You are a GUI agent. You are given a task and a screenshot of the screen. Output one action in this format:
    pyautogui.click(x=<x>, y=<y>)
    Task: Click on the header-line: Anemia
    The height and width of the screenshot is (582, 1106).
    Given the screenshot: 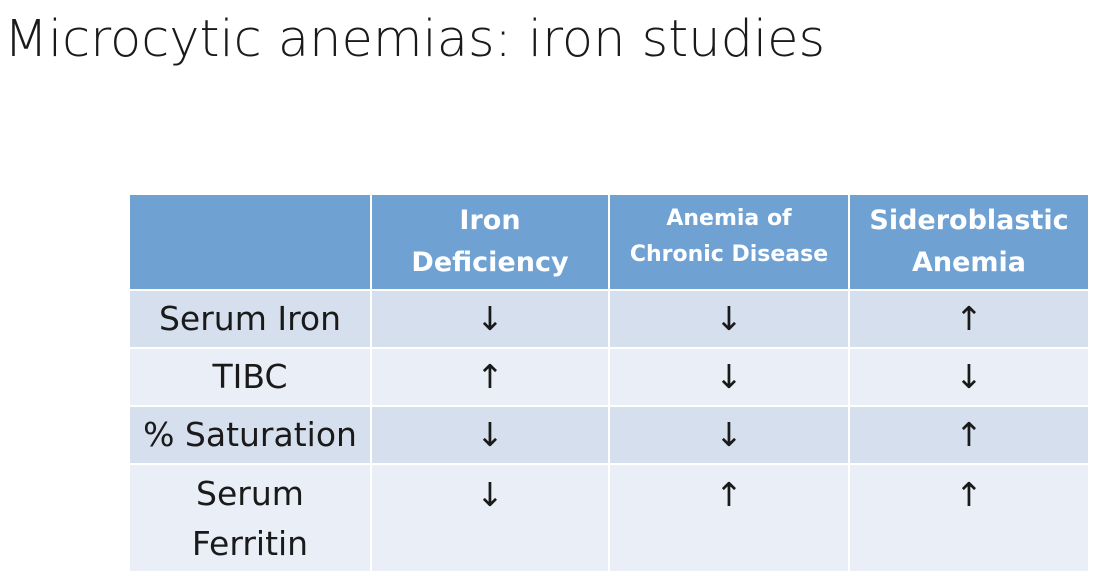 What is the action you would take?
    pyautogui.click(x=969, y=262)
    